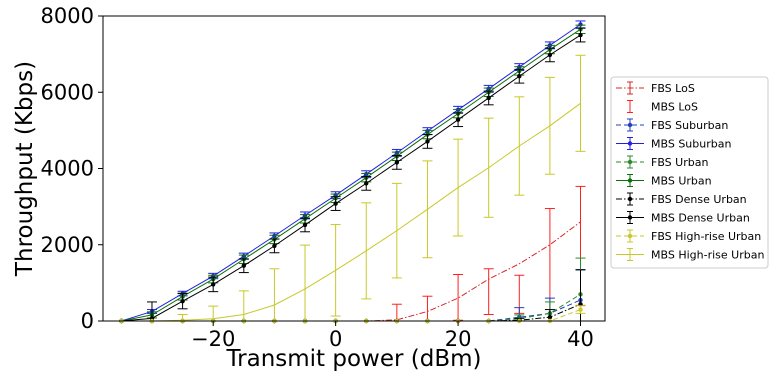 This screenshot has height=375, width=770. What do you see at coordinates (213, 339) in the screenshot?
I see `x-tick-label: −20` at bounding box center [213, 339].